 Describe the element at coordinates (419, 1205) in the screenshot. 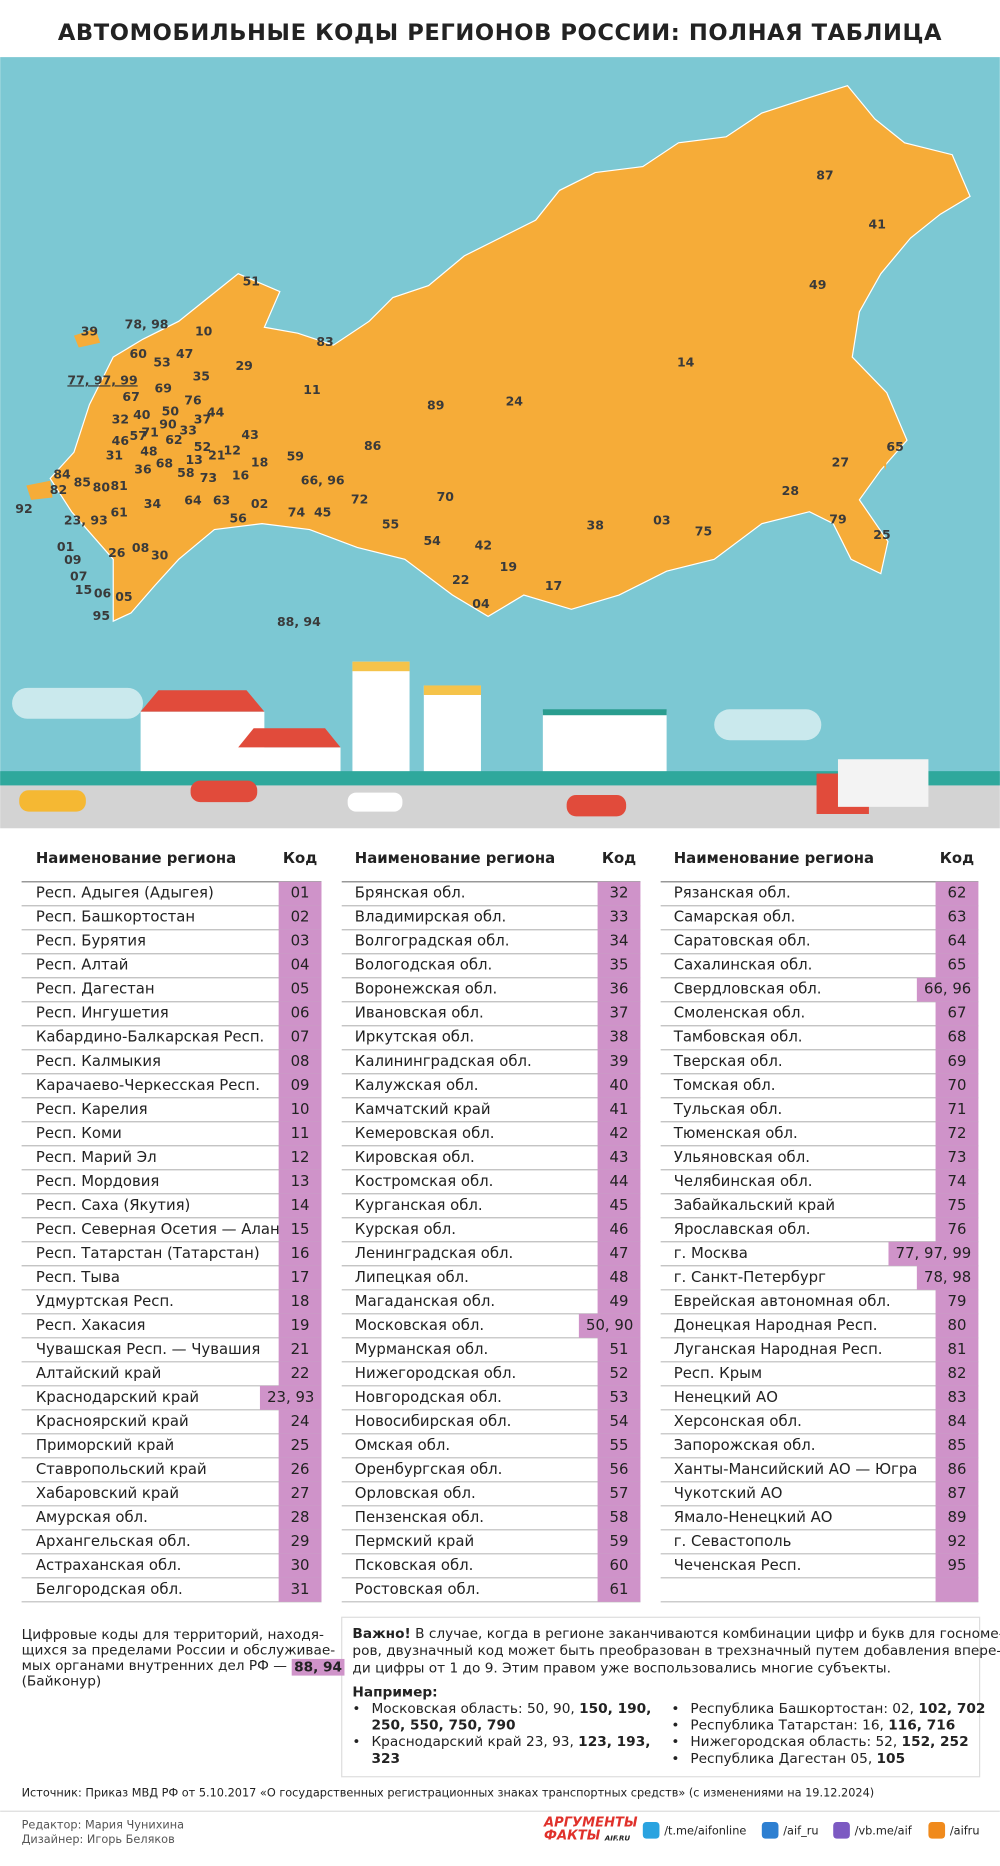

I see `region-name: Курганская обл.` at that location.